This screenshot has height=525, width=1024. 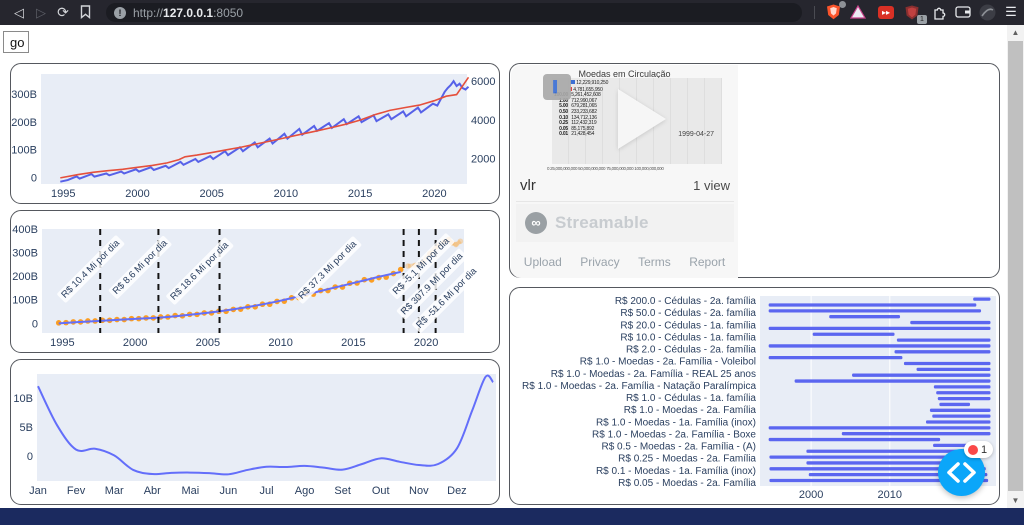 I want to click on video-avatar: ▌, so click(x=557, y=87).